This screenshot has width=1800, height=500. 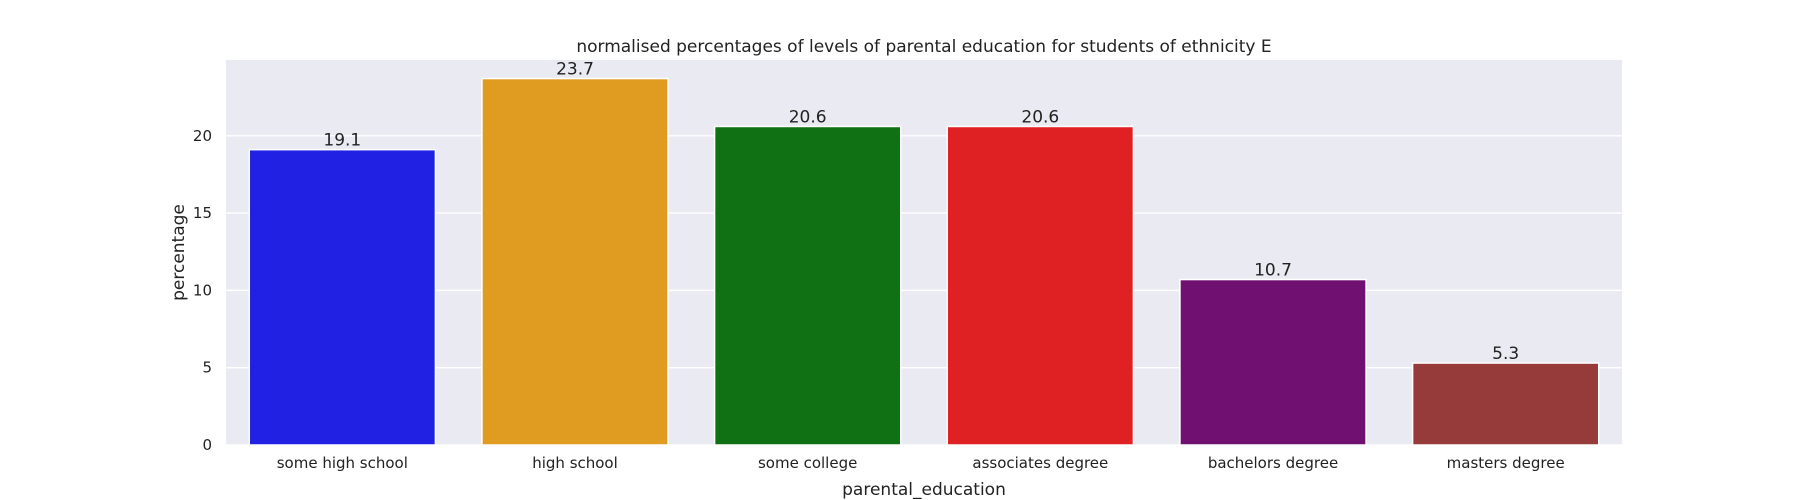 I want to click on bar-value-label: 5.3, so click(x=1505, y=354).